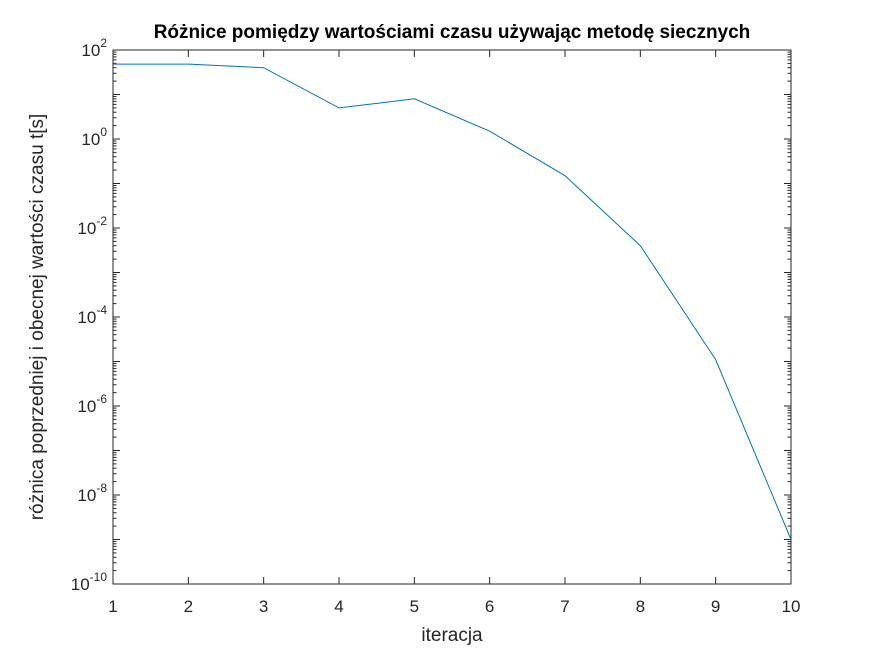 The image size is (875, 656). What do you see at coordinates (112, 606) in the screenshot?
I see `x-tick-label: 1` at bounding box center [112, 606].